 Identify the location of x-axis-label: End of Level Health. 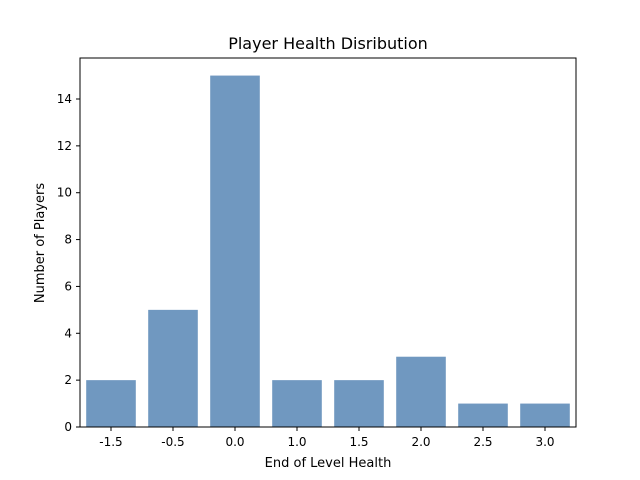
(328, 463).